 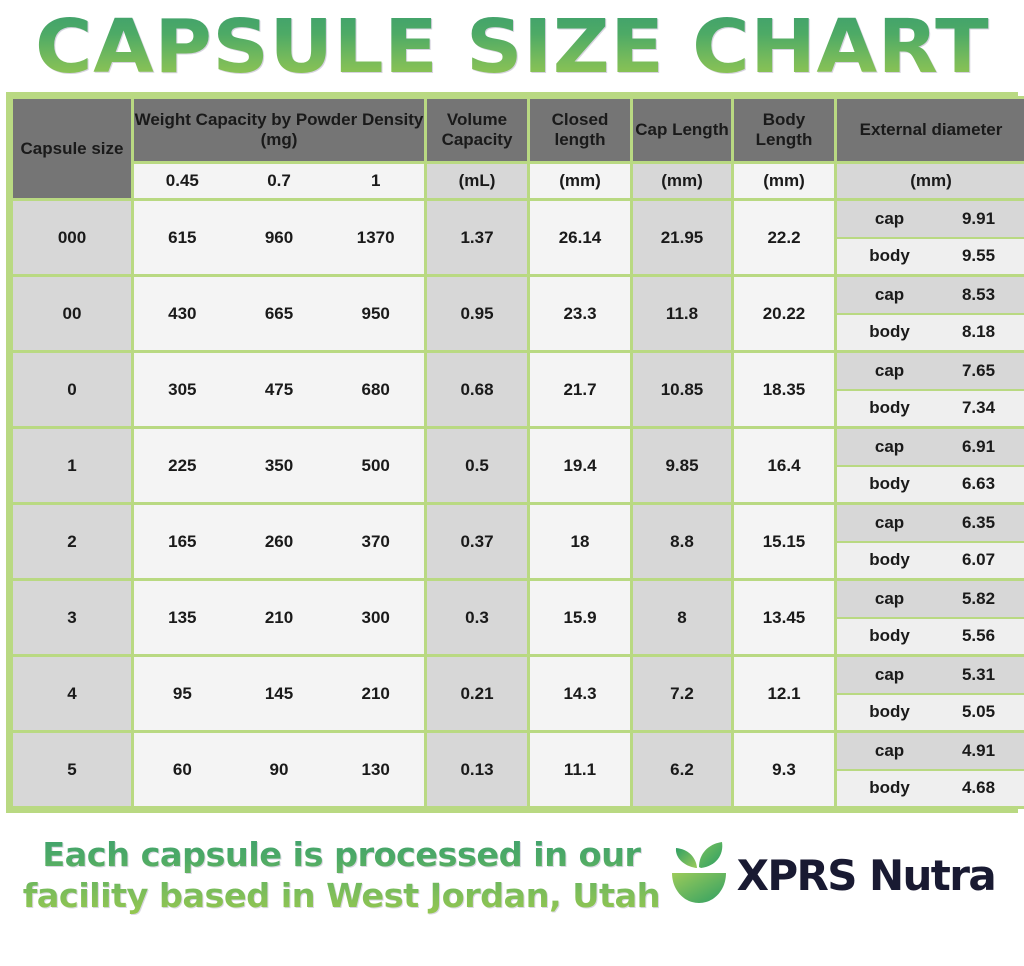 I want to click on cell-weight-07: 210, so click(x=279, y=617).